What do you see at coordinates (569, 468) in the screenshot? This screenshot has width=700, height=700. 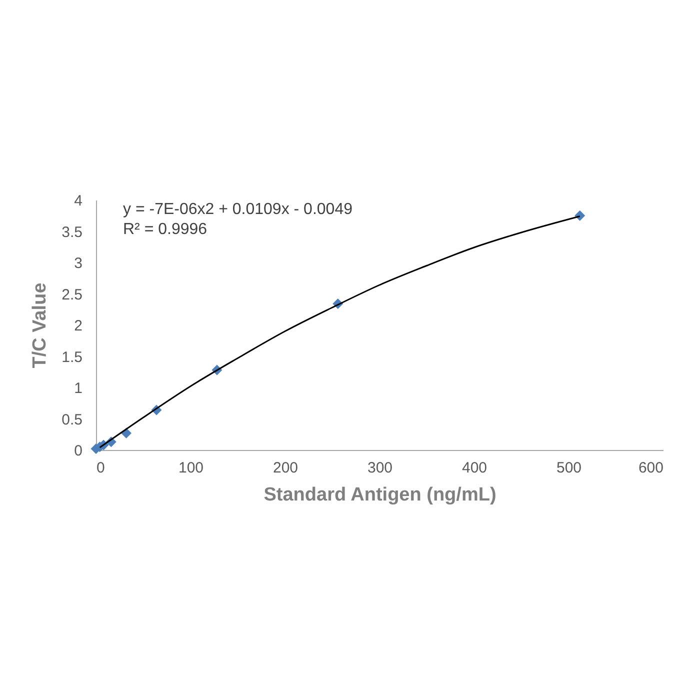 I see `x-tick-label: 500` at bounding box center [569, 468].